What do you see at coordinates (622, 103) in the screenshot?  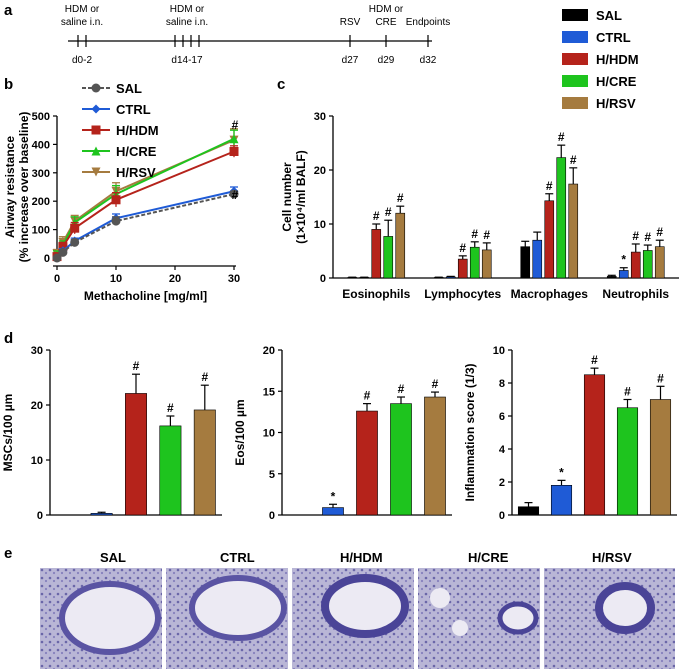 I see `legend-item: H/RSV` at bounding box center [622, 103].